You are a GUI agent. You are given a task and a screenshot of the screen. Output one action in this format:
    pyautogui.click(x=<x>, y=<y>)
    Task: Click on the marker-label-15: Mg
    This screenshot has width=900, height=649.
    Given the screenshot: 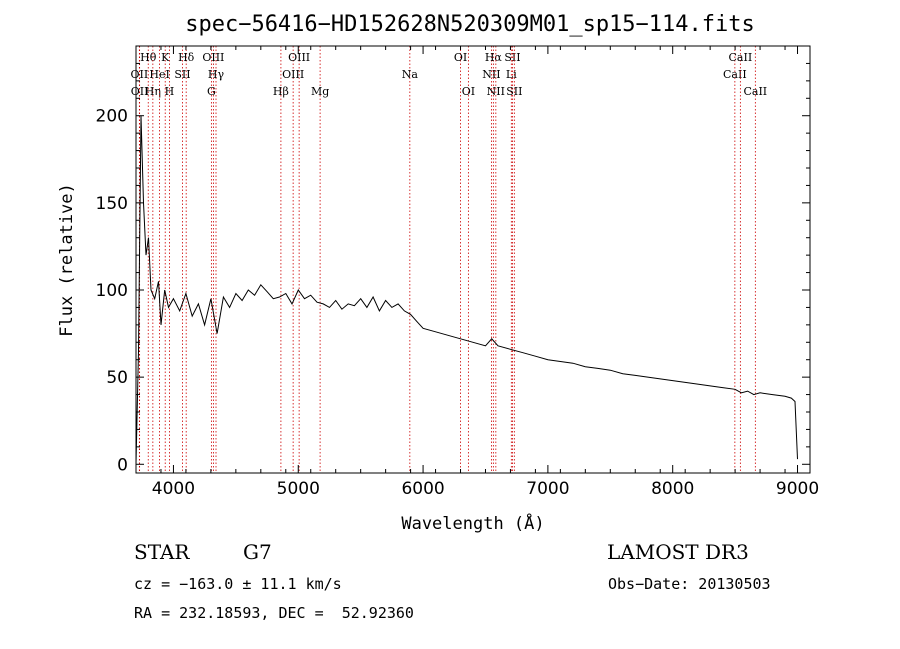 What is the action you would take?
    pyautogui.click(x=320, y=91)
    